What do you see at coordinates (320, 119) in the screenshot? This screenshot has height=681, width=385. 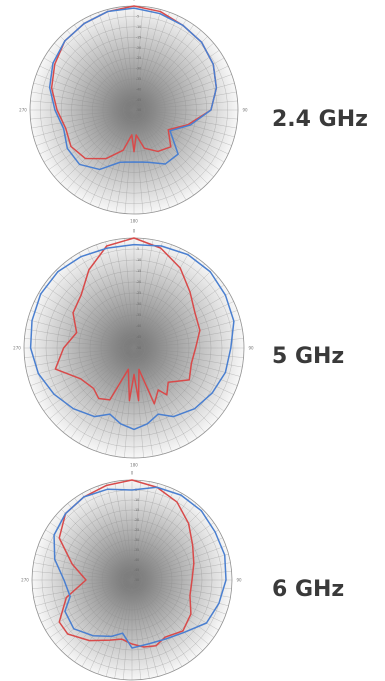 I see `frequency-label-2-4ghz: 2.4 GHz` at bounding box center [320, 119].